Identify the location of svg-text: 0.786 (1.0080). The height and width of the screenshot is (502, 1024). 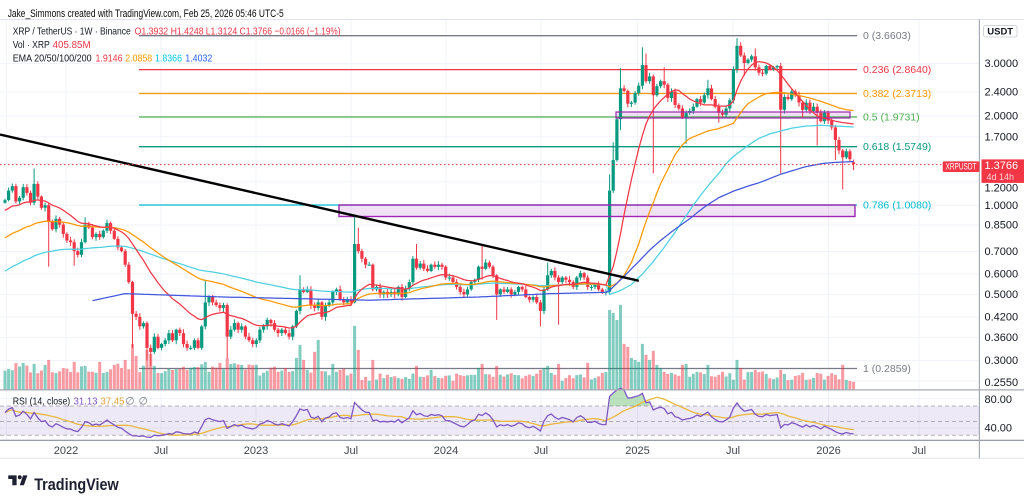
(897, 206).